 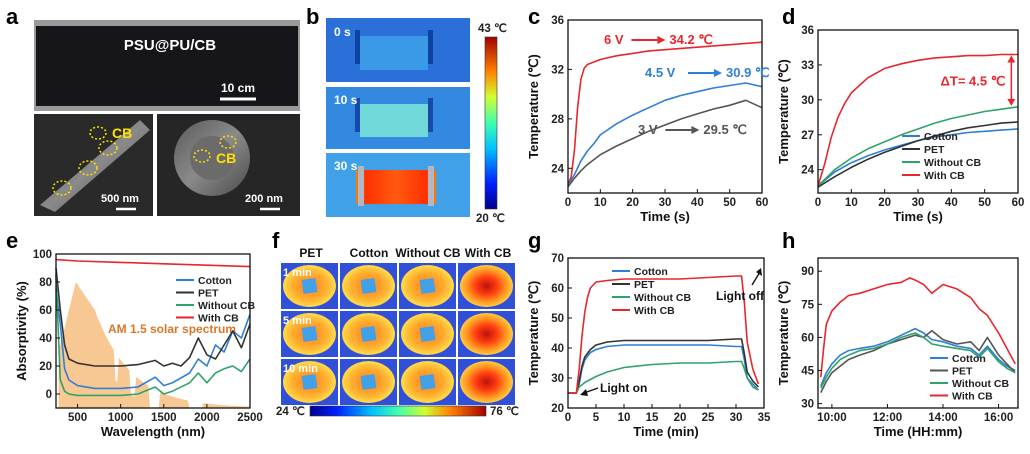 What do you see at coordinates (584, 392) in the screenshot?
I see `light-on-arrow-head` at bounding box center [584, 392].